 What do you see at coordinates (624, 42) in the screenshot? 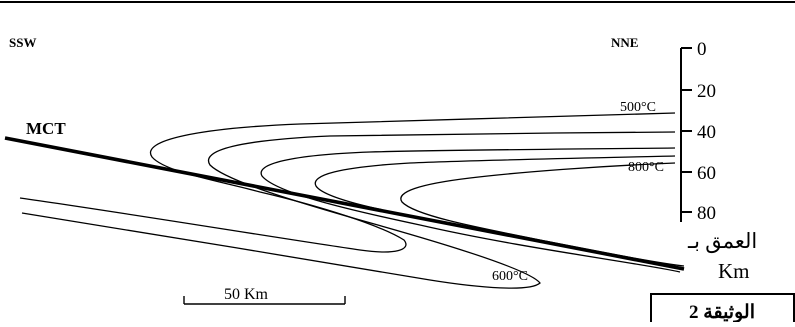
I see `nne-label: NNE` at bounding box center [624, 42].